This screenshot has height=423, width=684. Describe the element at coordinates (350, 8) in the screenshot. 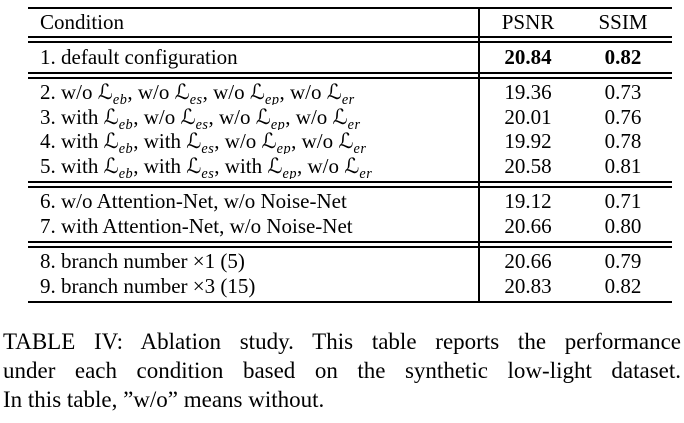

I see `table-top-rule` at that location.